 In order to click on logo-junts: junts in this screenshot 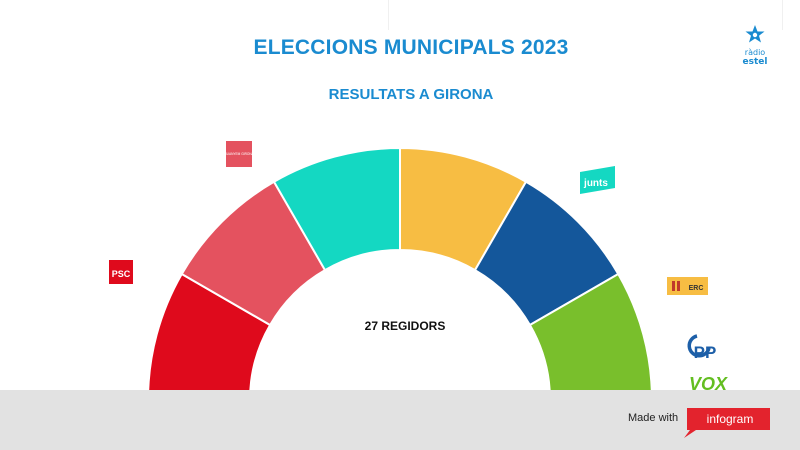, I will do `click(597, 180)`.